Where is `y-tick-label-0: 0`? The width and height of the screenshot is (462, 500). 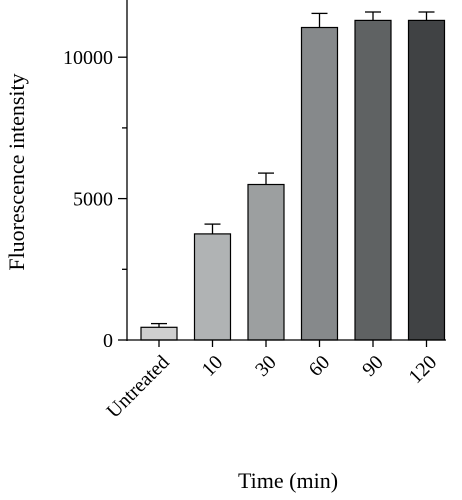 y-tick-label-0: 0 is located at coordinates (108, 341).